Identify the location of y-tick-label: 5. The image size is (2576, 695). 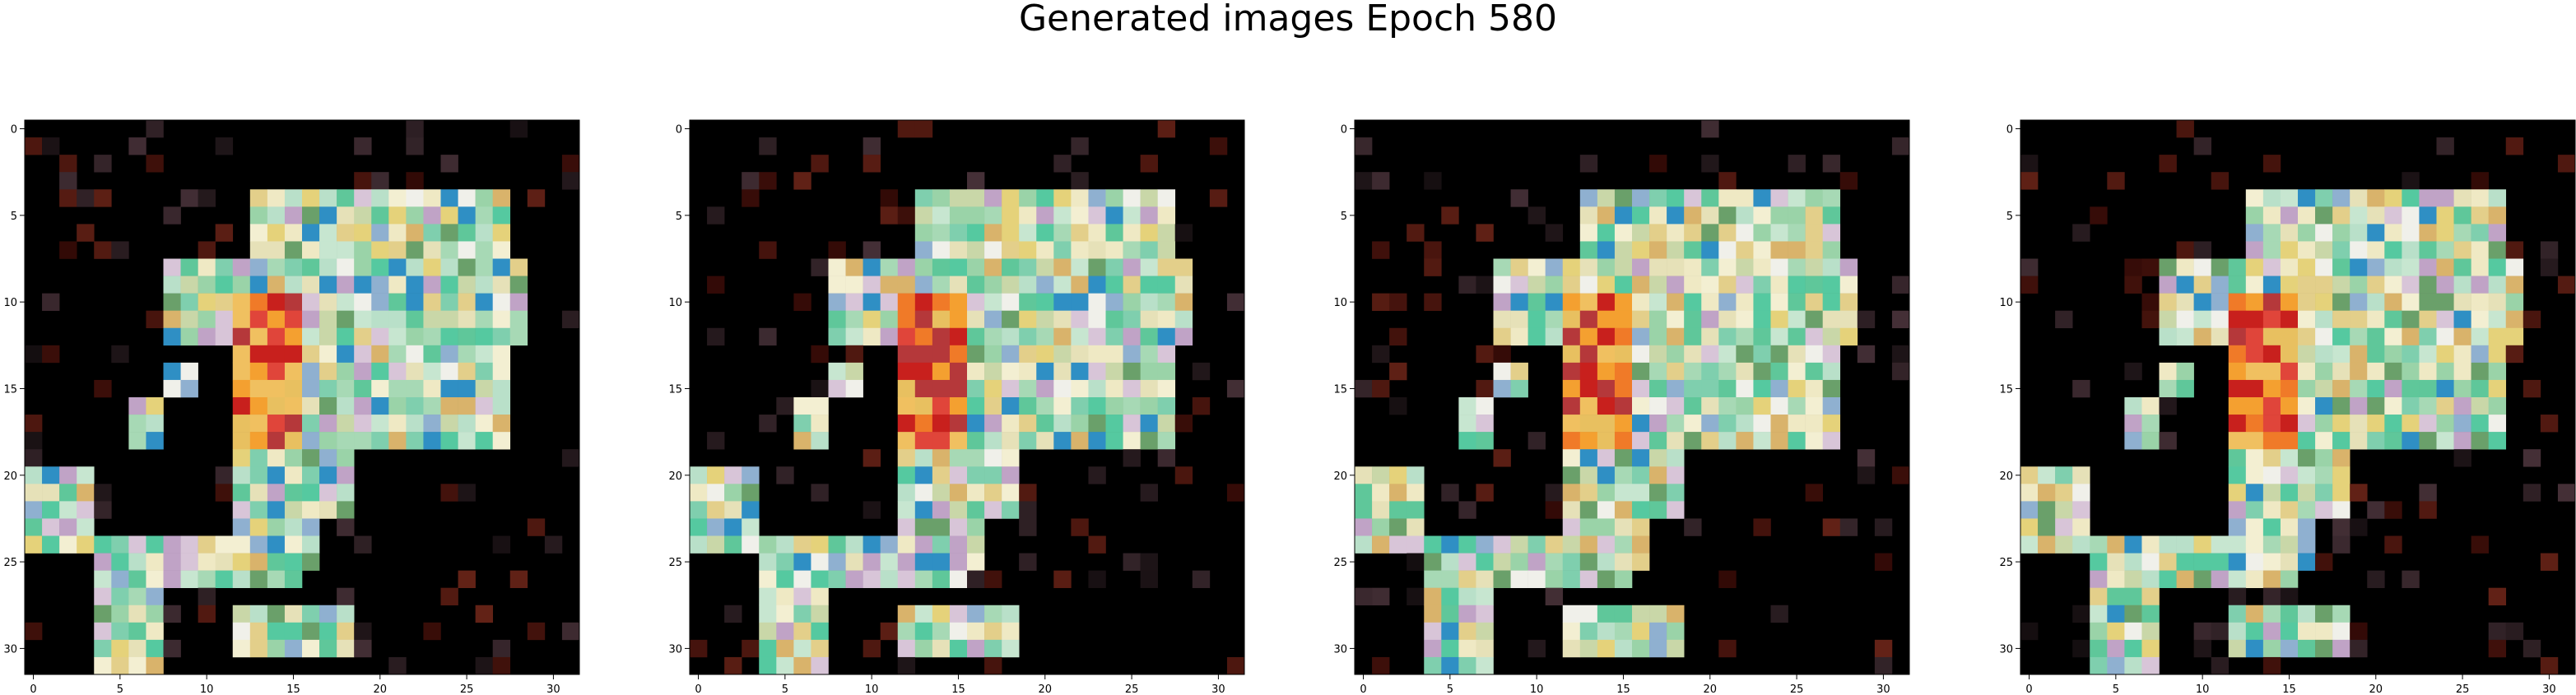
(14, 217).